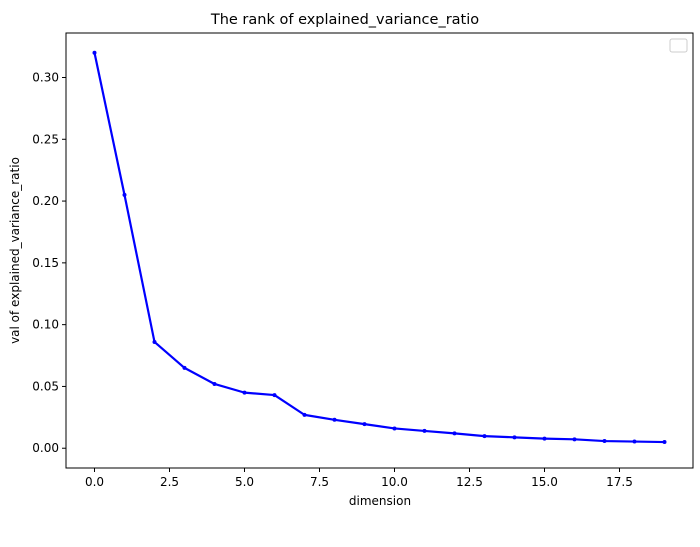  What do you see at coordinates (169, 482) in the screenshot?
I see `x-tick-label: 2.5` at bounding box center [169, 482].